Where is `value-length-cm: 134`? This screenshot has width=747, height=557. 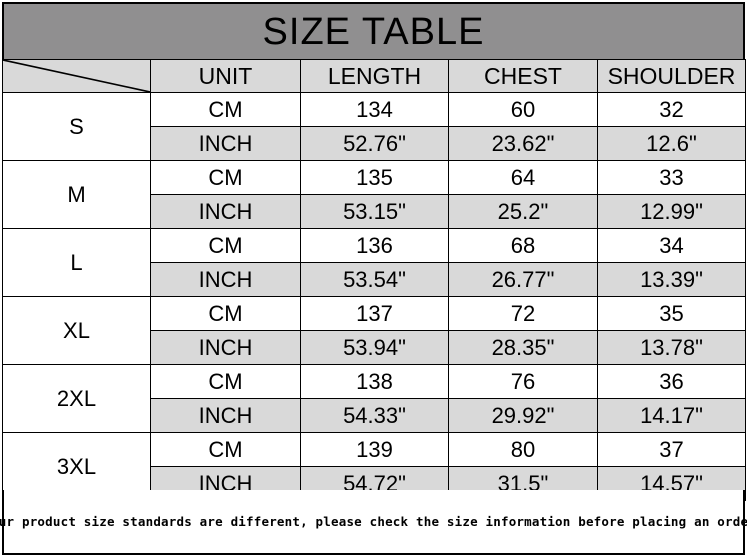 value-length-cm: 134 is located at coordinates (374, 109).